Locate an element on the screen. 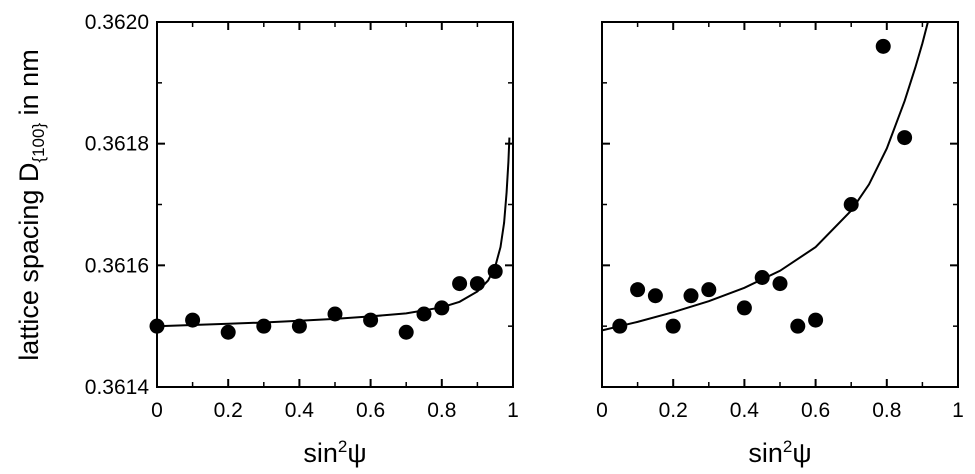  fit-curve is located at coordinates (334, 232).